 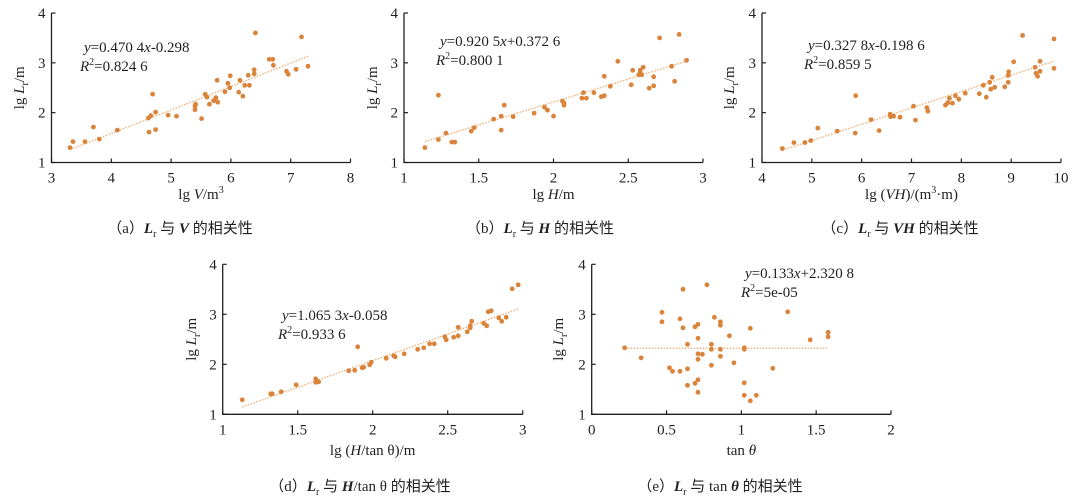 I want to click on caption-suffix: 的相关性, so click(x=221, y=228).